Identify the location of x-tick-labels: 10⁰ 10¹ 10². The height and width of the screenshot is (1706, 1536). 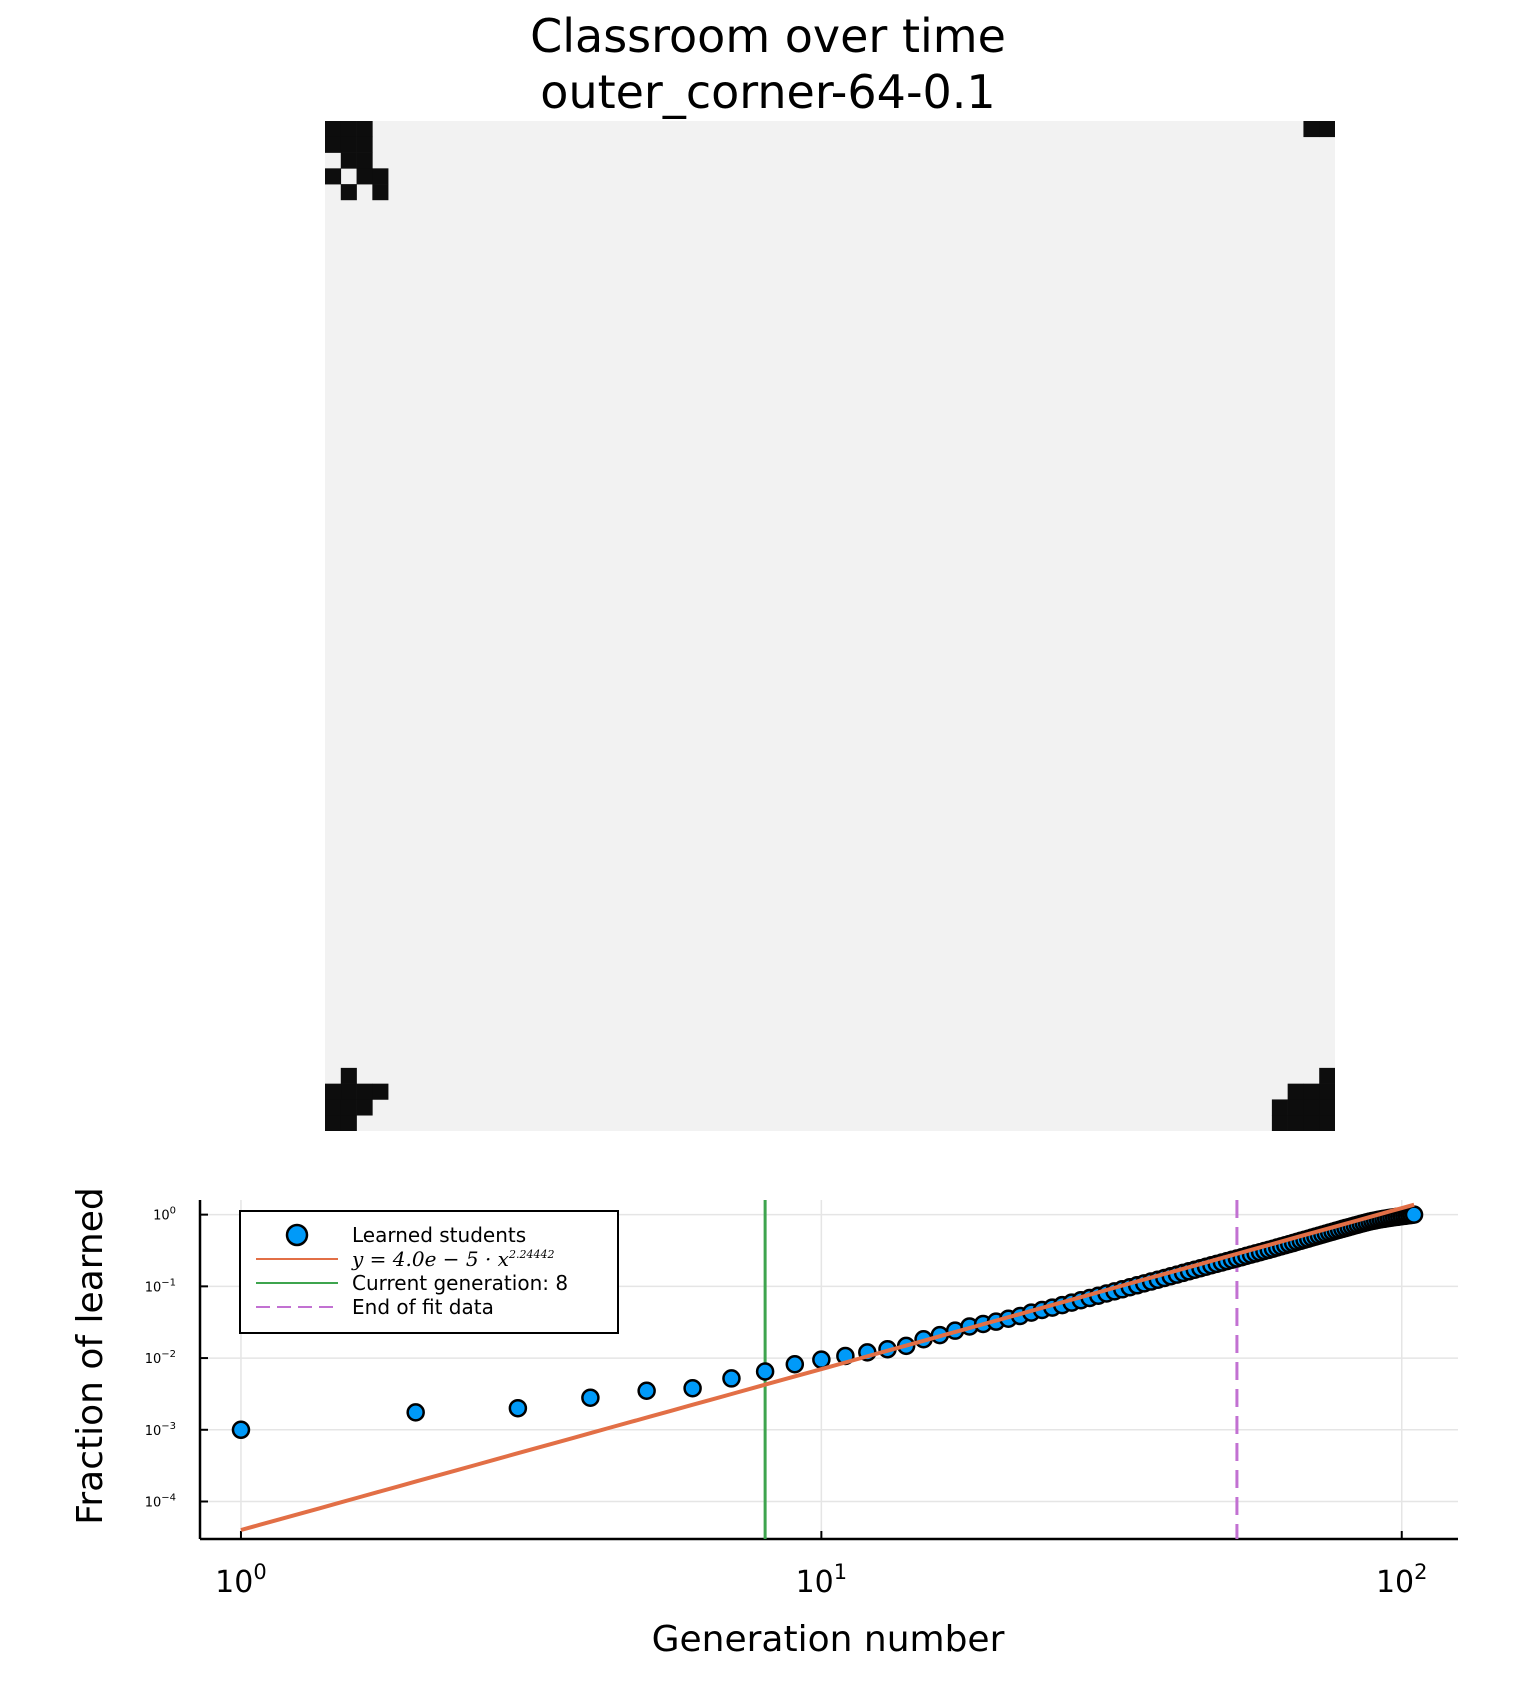
(821, 1580).